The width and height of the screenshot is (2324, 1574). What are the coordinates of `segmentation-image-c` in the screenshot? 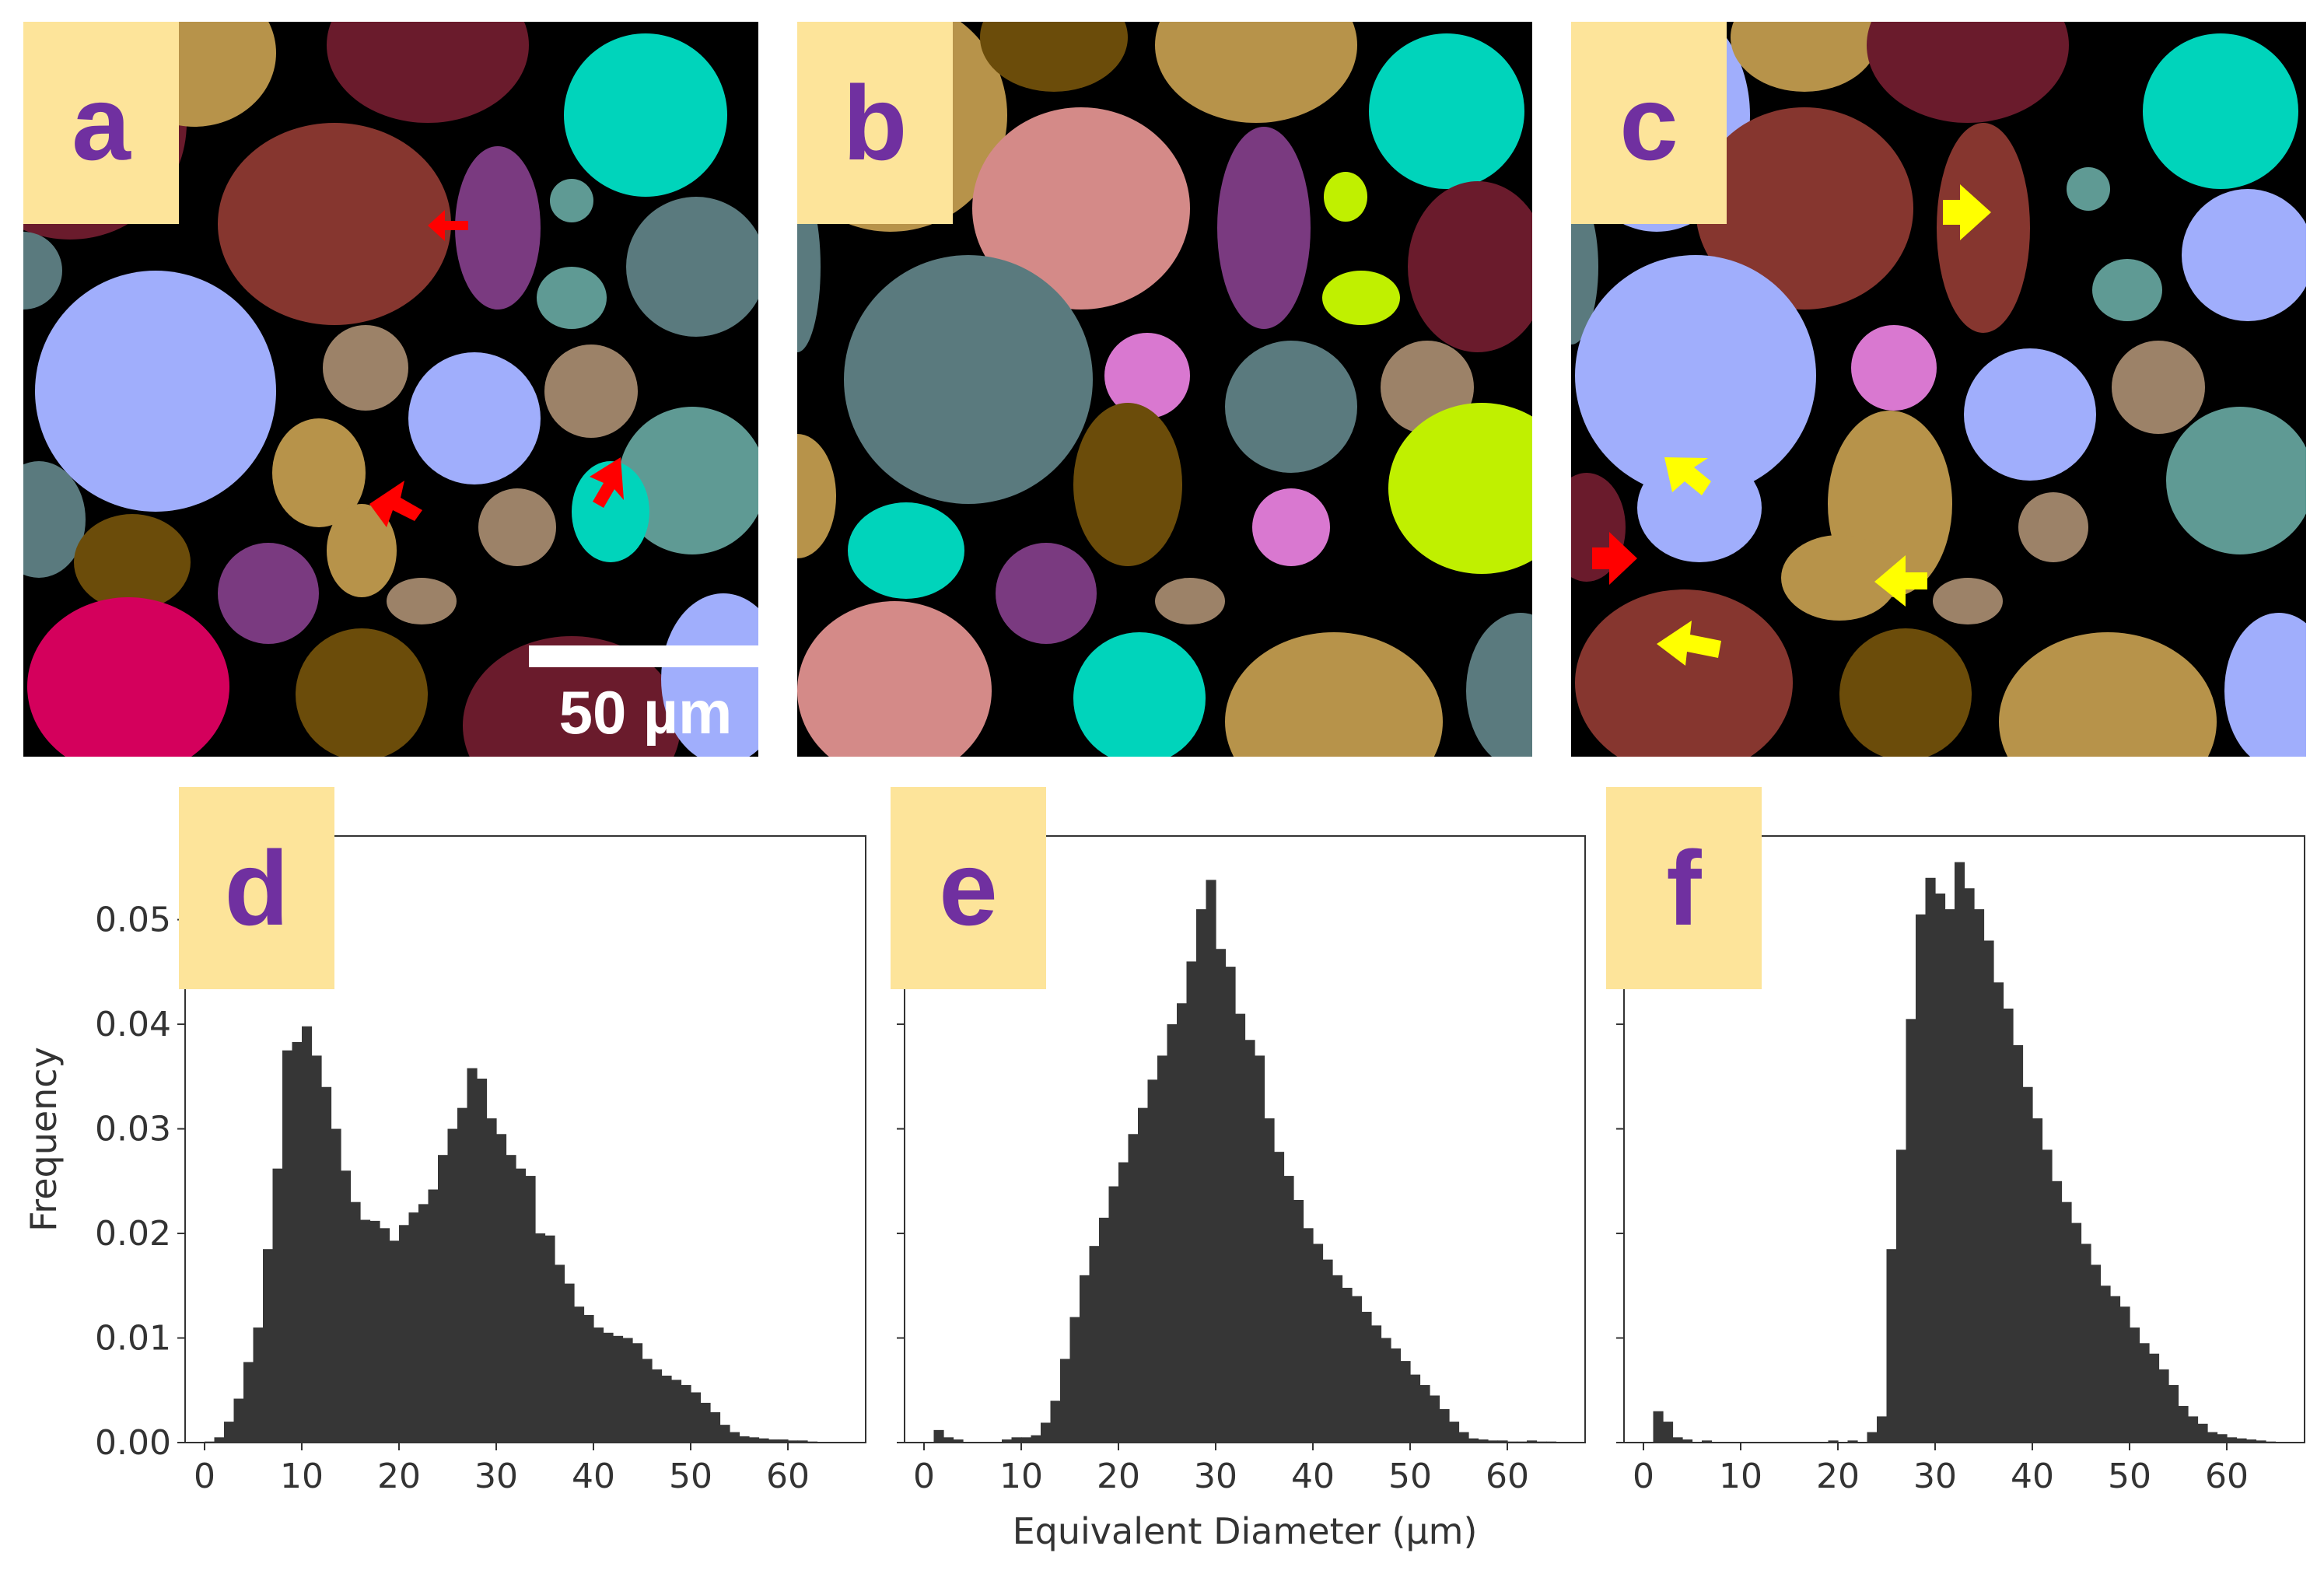 It's located at (1939, 389).